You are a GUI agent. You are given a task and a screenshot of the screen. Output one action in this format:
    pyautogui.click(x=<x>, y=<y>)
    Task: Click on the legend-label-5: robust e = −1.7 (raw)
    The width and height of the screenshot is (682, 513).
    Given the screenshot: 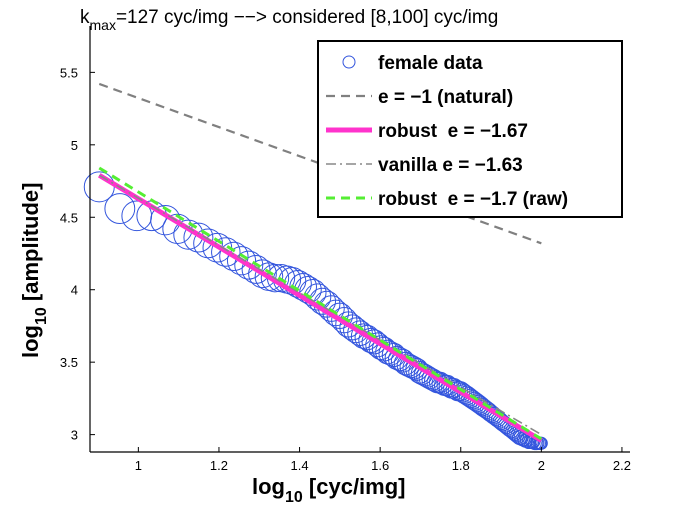 What is the action you would take?
    pyautogui.click(x=473, y=199)
    